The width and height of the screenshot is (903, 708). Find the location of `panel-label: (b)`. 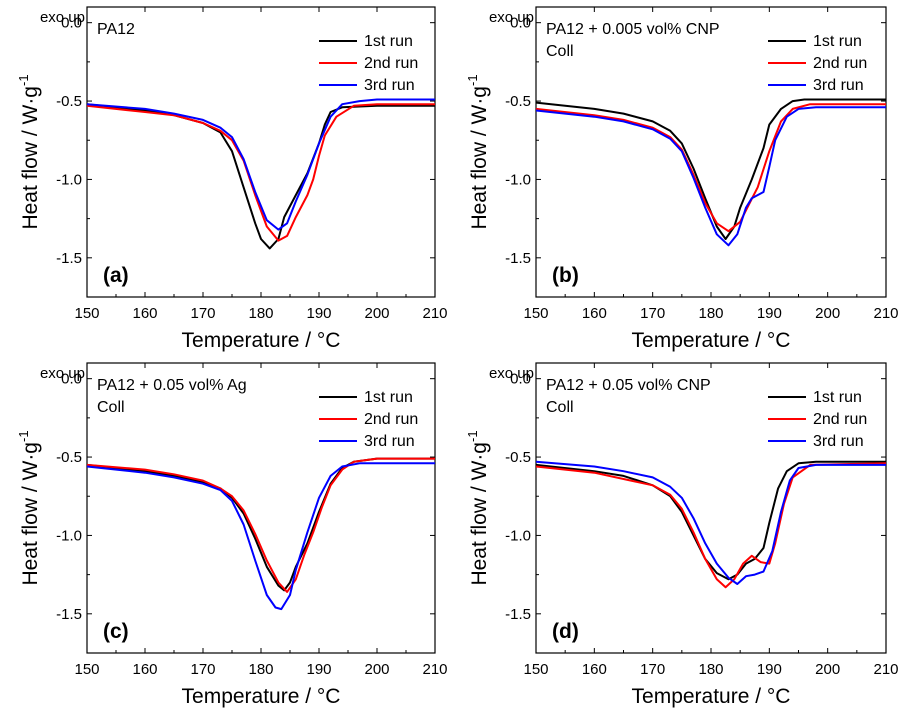

panel-label: (b) is located at coordinates (565, 275).